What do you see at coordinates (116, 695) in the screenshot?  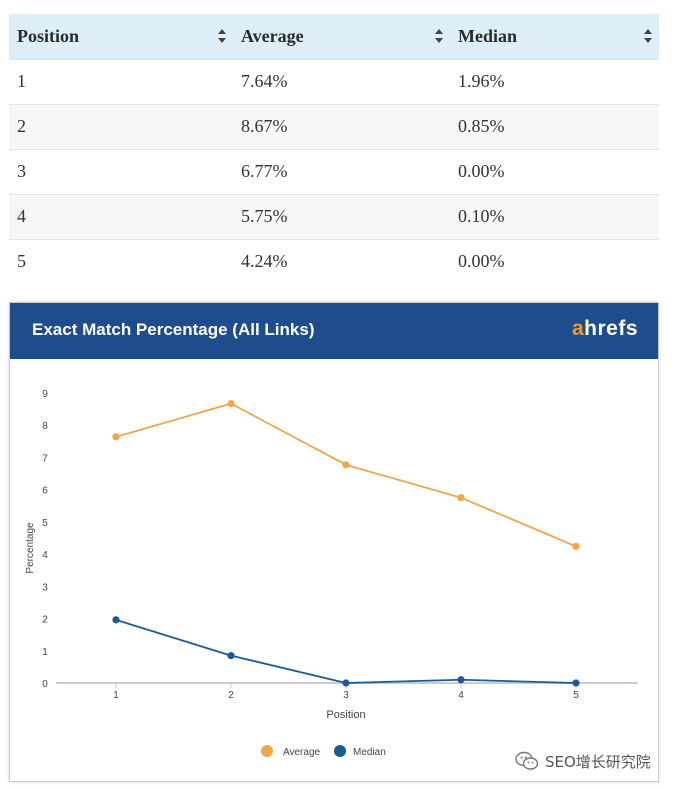 I see `x-tick-label: 1` at bounding box center [116, 695].